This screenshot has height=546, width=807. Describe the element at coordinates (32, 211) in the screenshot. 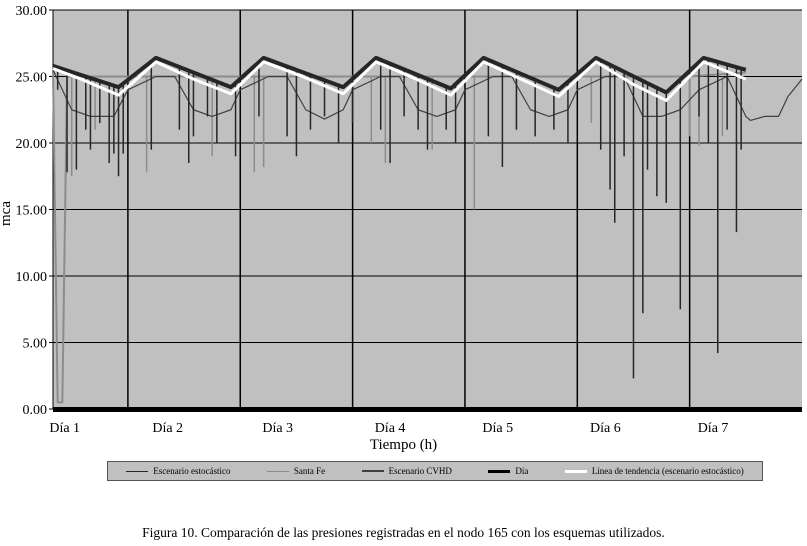

I see `y-tick-label: 15.00` at that location.